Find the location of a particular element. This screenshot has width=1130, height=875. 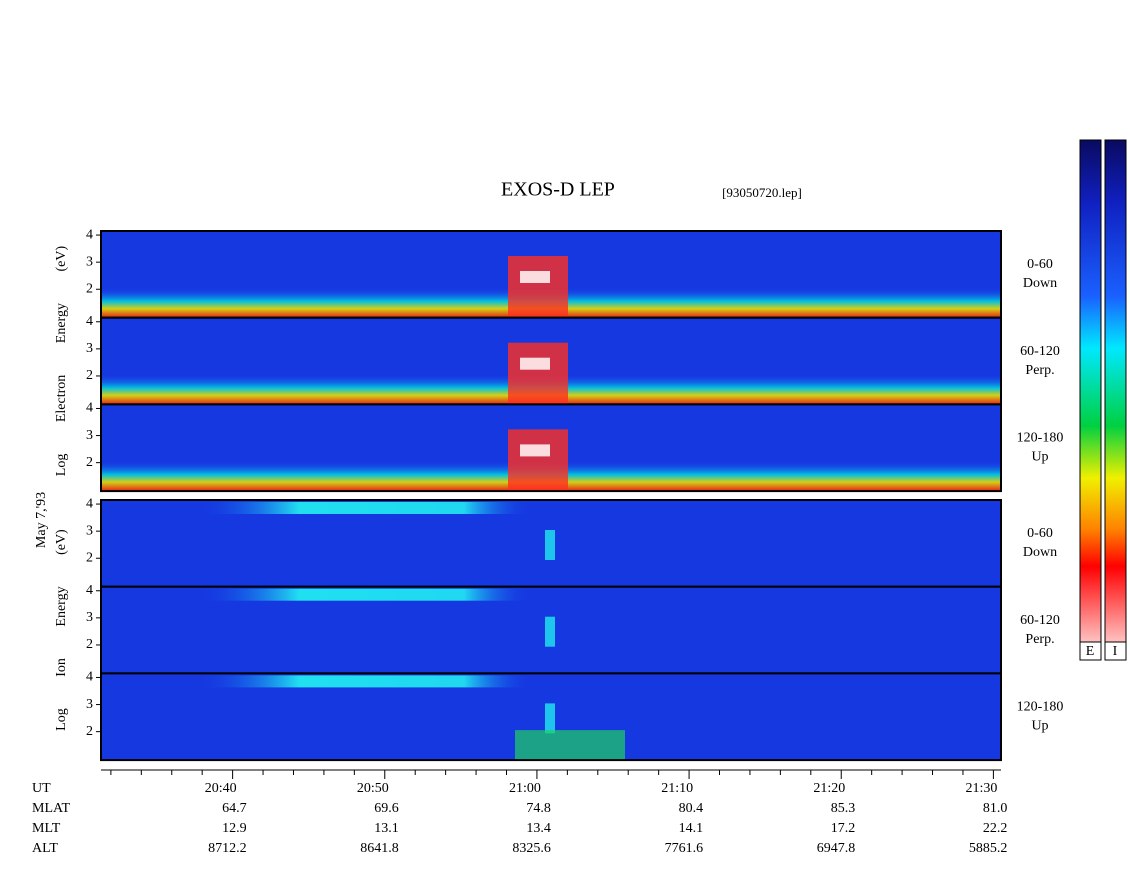

row-value: 85.3 is located at coordinates (843, 808).